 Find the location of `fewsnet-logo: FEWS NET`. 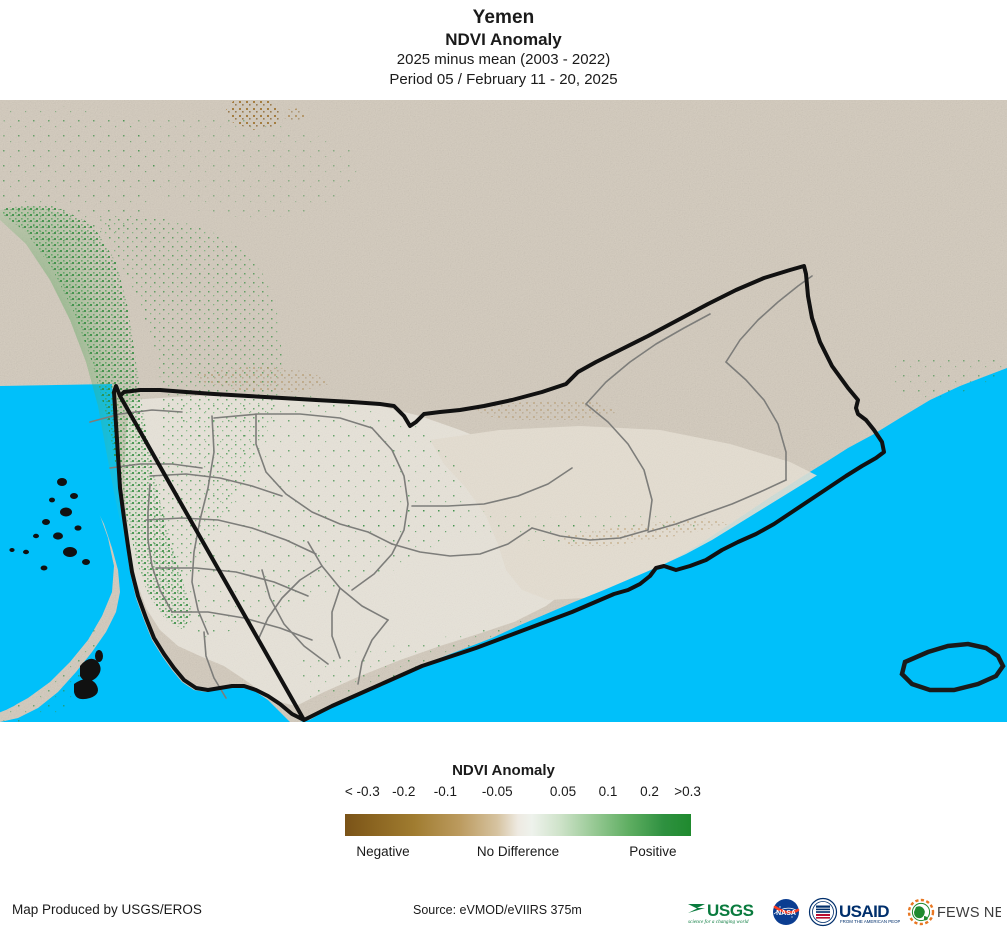

fewsnet-logo: FEWS NET is located at coordinates (954, 912).